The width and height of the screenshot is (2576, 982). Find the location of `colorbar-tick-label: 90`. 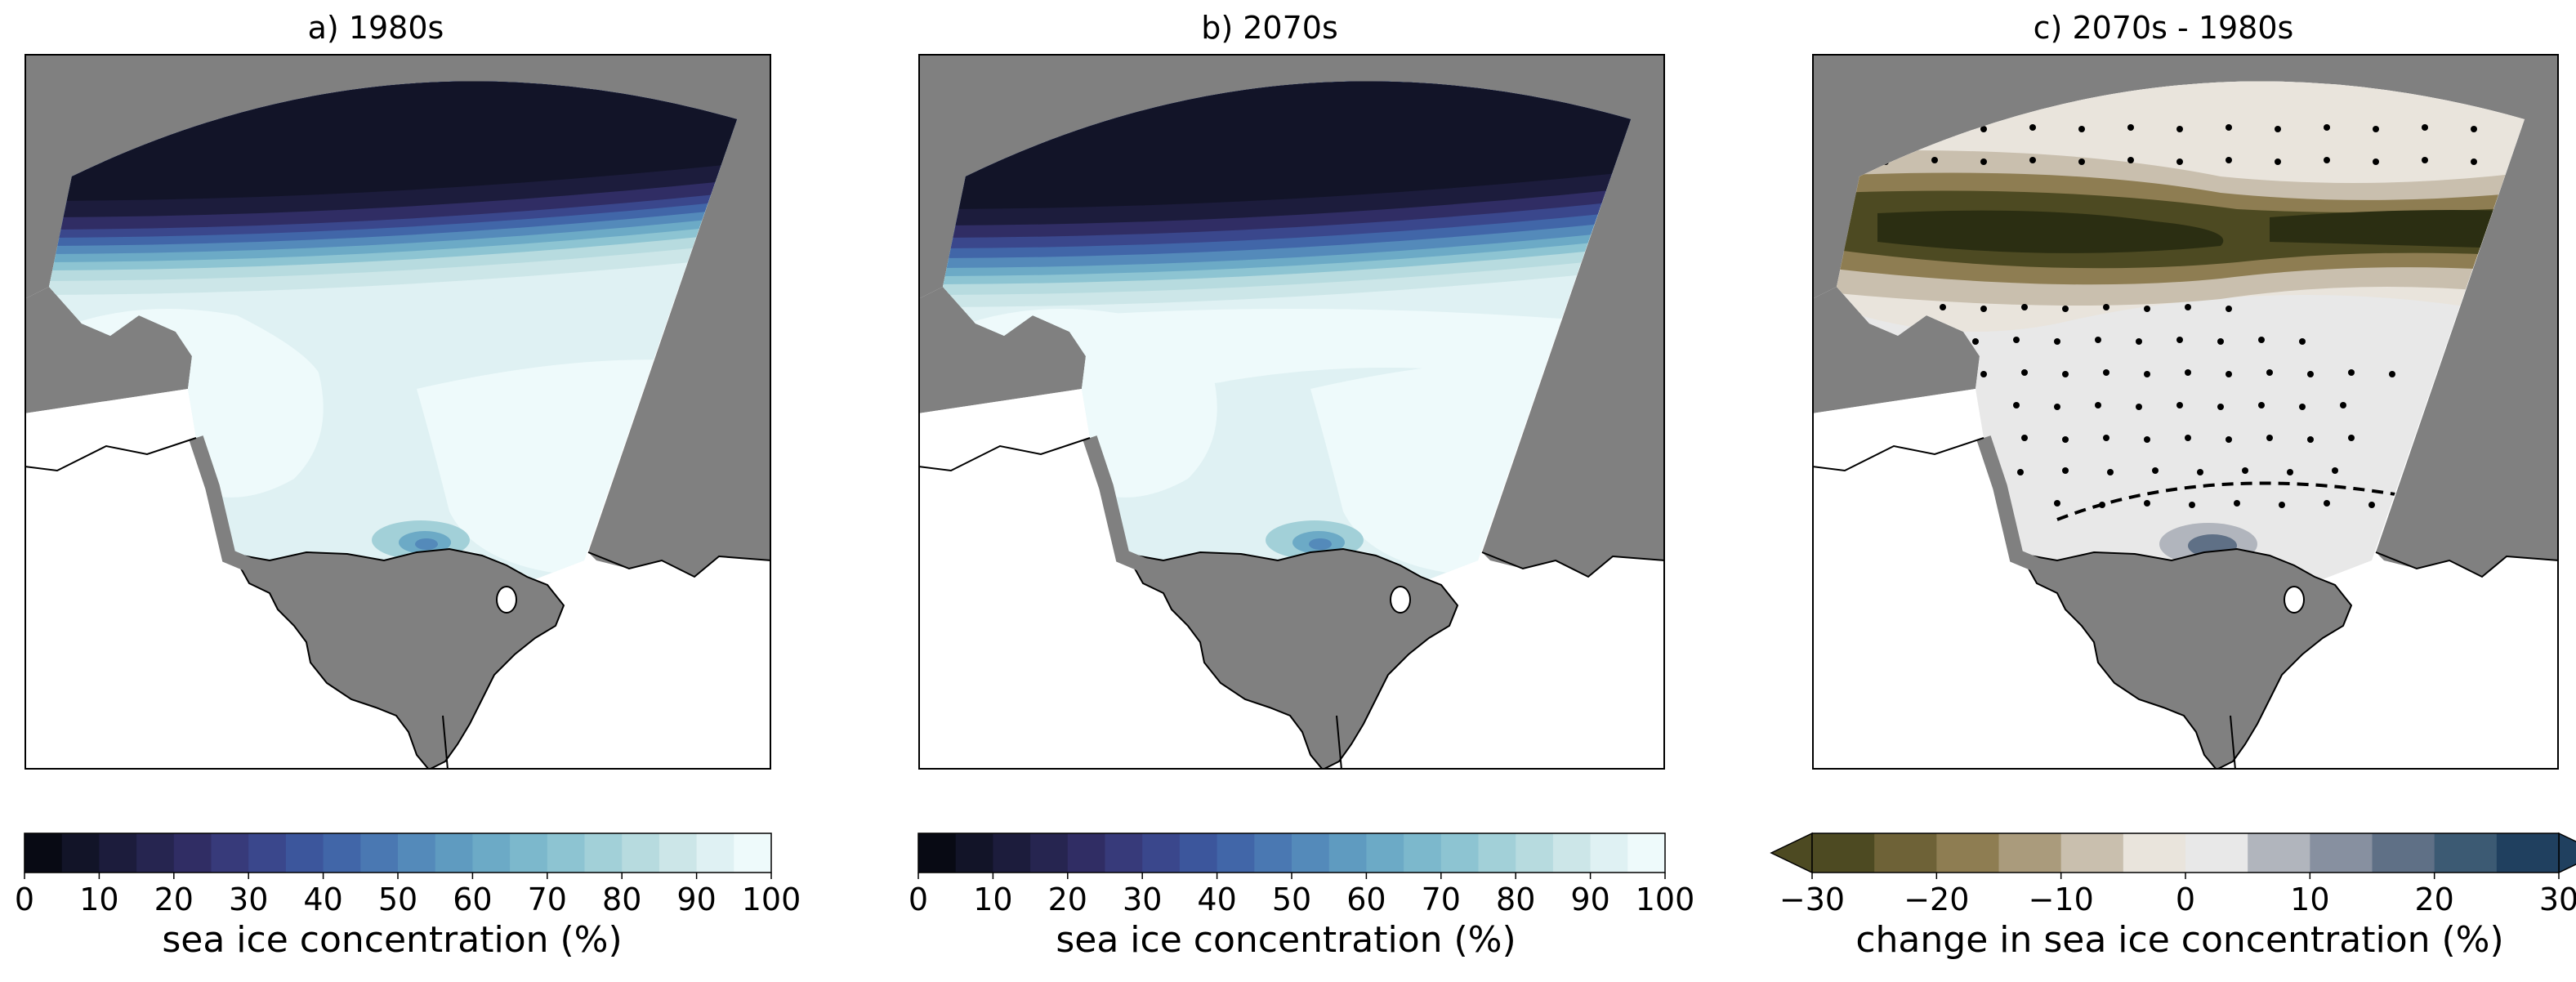

colorbar-tick-label: 90 is located at coordinates (1590, 900).